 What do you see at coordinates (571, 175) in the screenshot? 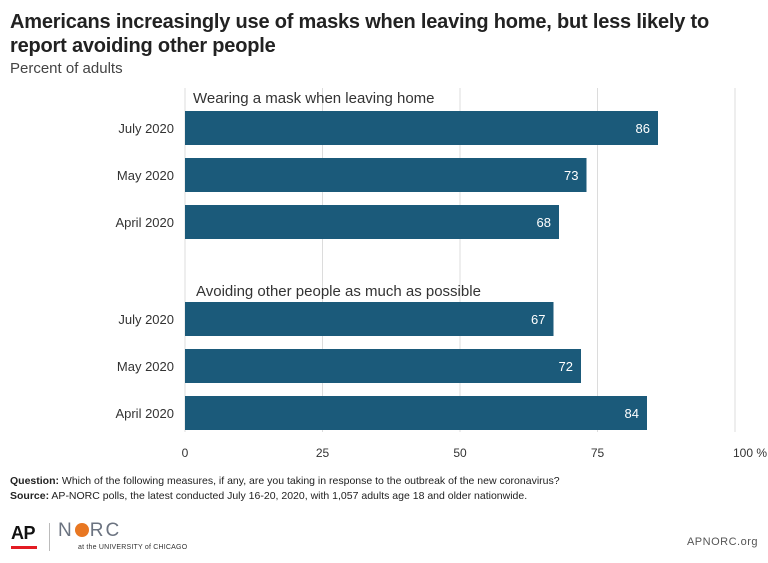
I see `data-label: 73` at bounding box center [571, 175].